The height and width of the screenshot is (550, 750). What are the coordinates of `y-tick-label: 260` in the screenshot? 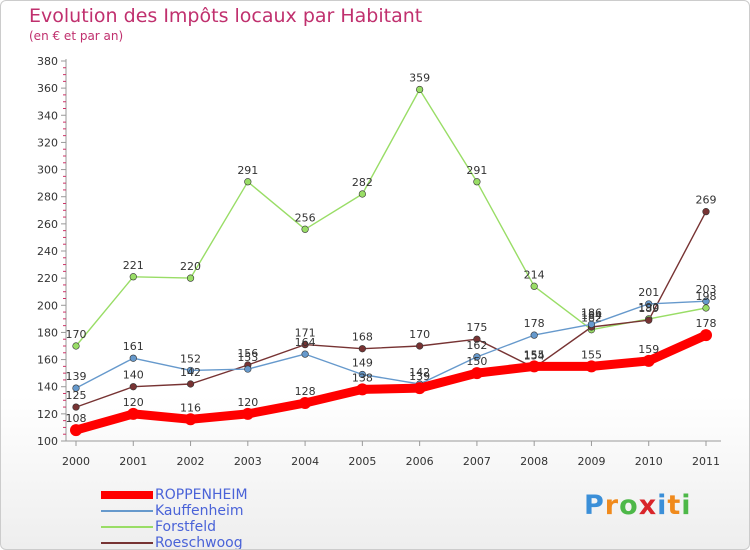 It's located at (47, 224).